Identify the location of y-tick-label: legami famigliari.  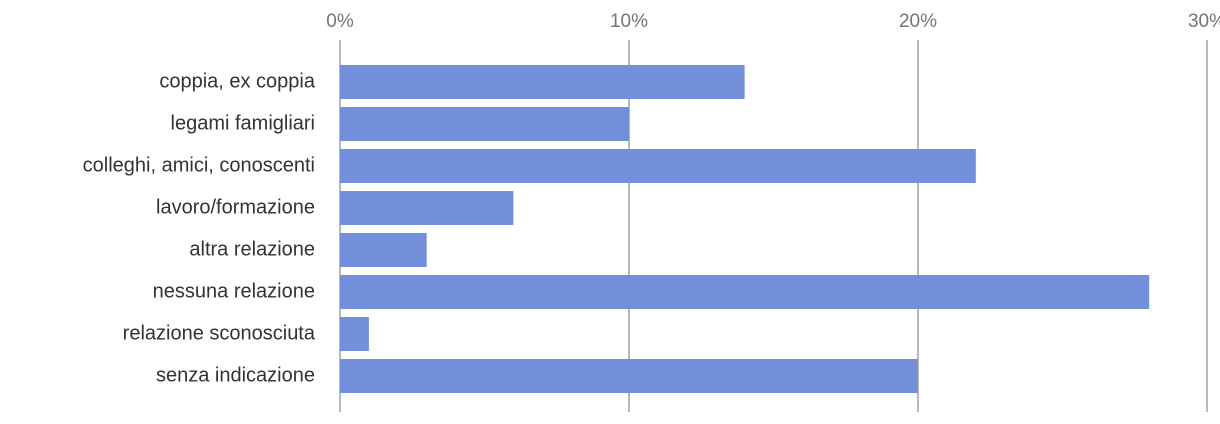
(243, 123).